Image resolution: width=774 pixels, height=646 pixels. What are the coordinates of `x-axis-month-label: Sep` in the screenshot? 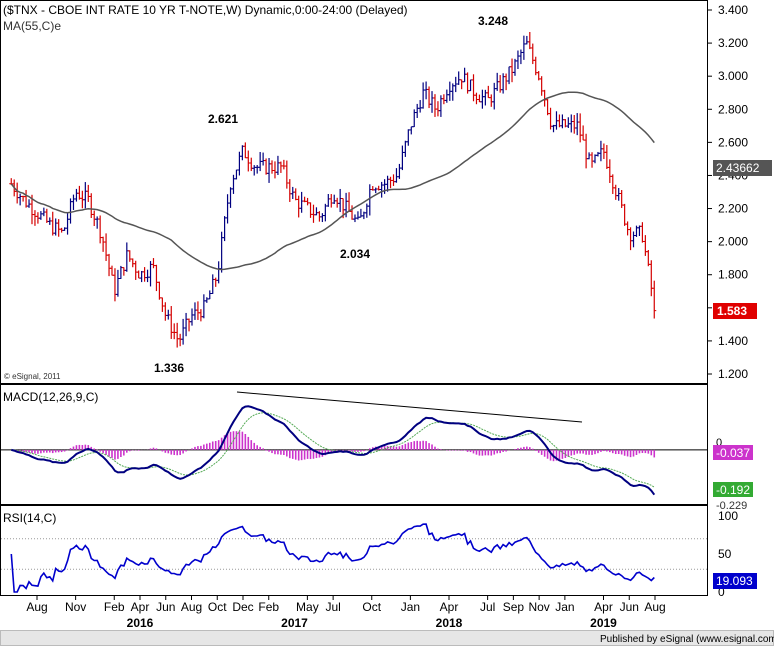 It's located at (514, 607).